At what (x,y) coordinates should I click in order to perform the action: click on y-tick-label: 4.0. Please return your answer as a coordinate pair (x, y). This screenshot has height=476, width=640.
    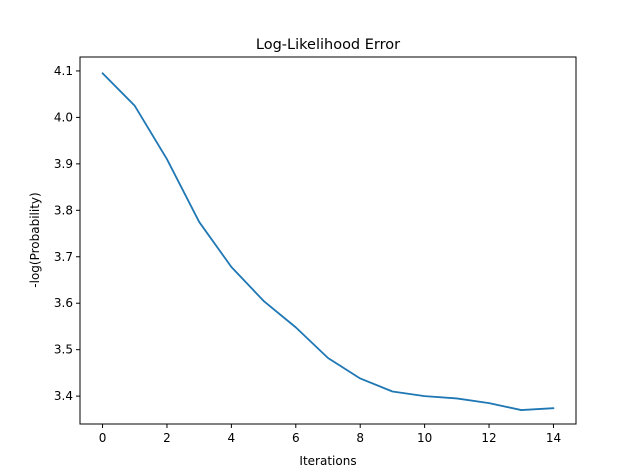
    Looking at the image, I should click on (63, 117).